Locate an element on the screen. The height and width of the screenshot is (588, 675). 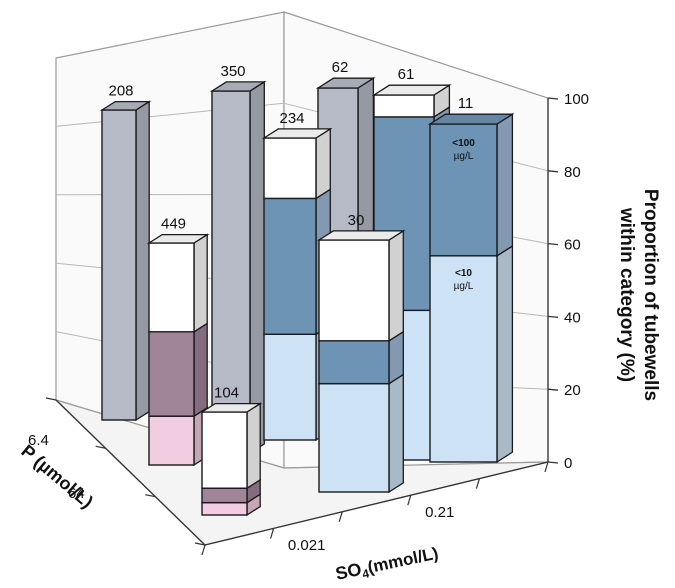
bar-count-label: 350 is located at coordinates (232, 71).